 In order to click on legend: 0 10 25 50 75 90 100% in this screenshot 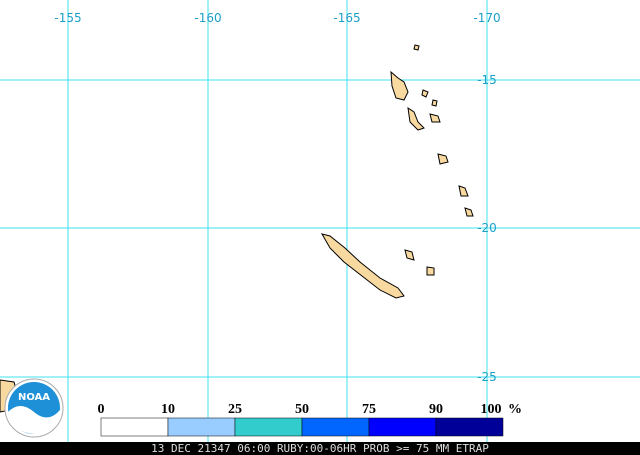, I will do `click(310, 419)`.